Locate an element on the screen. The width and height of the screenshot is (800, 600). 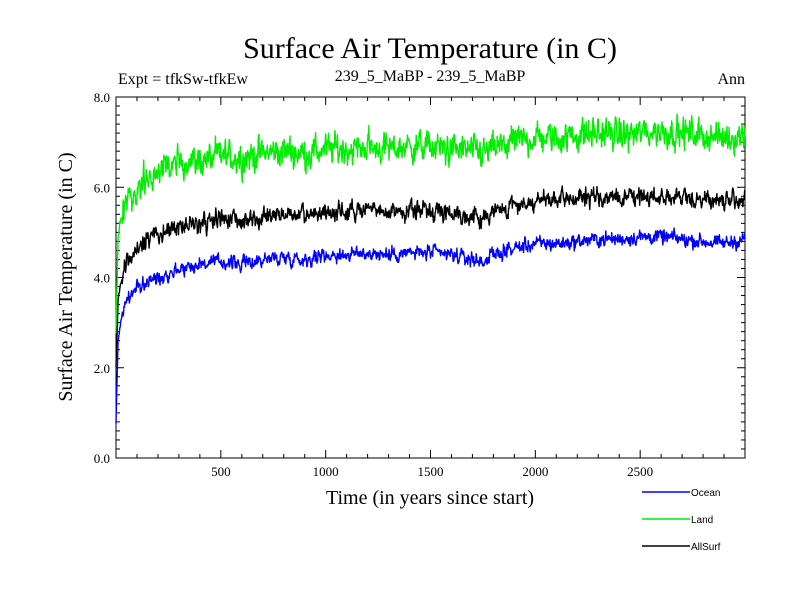
experiment-label: Expt = tfkSw-tfkEw is located at coordinates (183, 79).